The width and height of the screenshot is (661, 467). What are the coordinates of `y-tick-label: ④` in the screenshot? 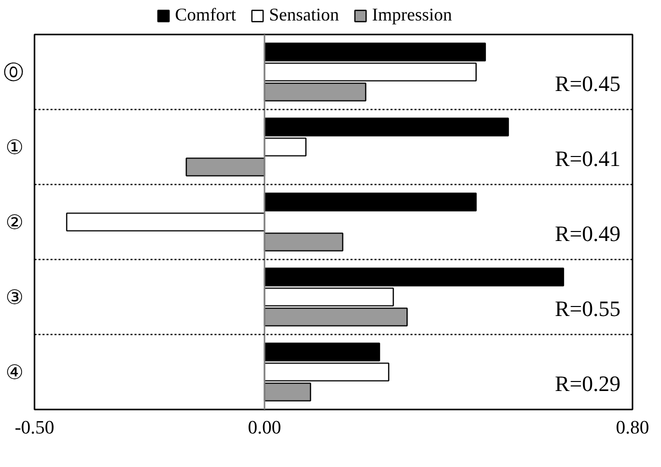 It's located at (15, 372).